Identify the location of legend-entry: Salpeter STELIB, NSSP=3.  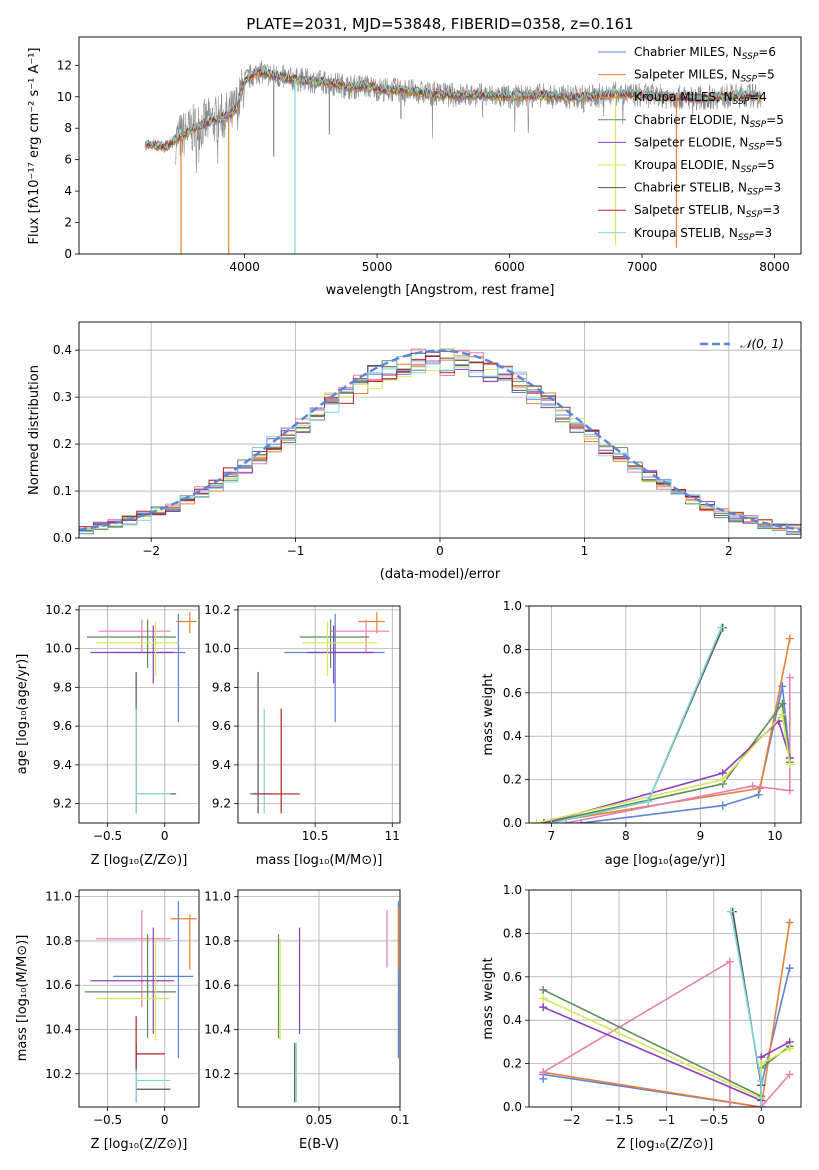
(707, 211).